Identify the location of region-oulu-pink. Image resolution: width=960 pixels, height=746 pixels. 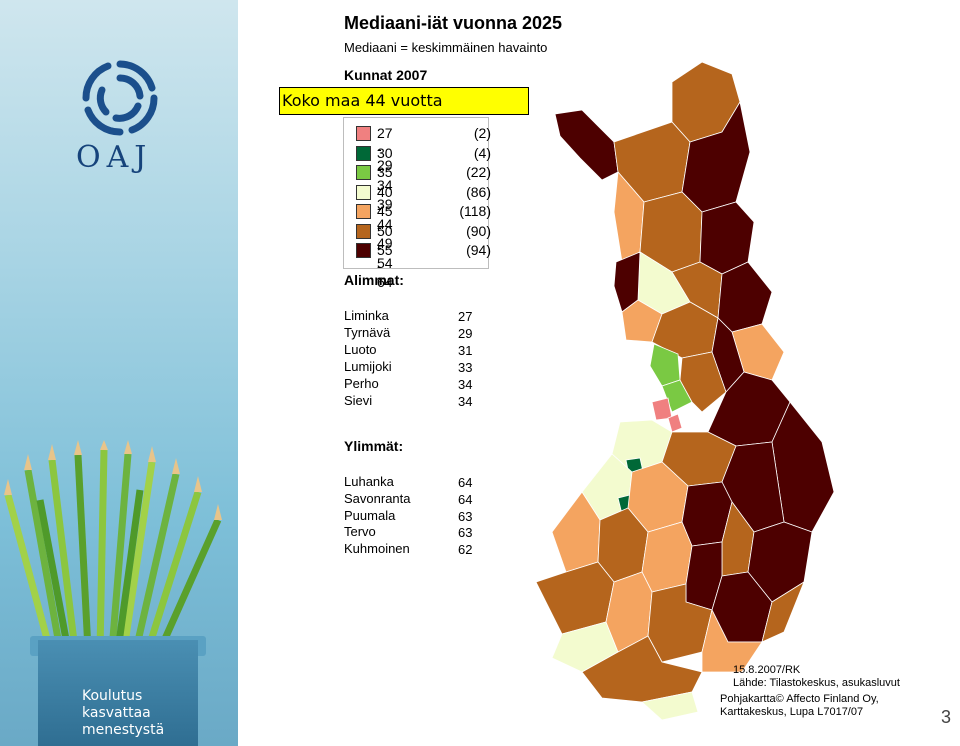
(662, 409).